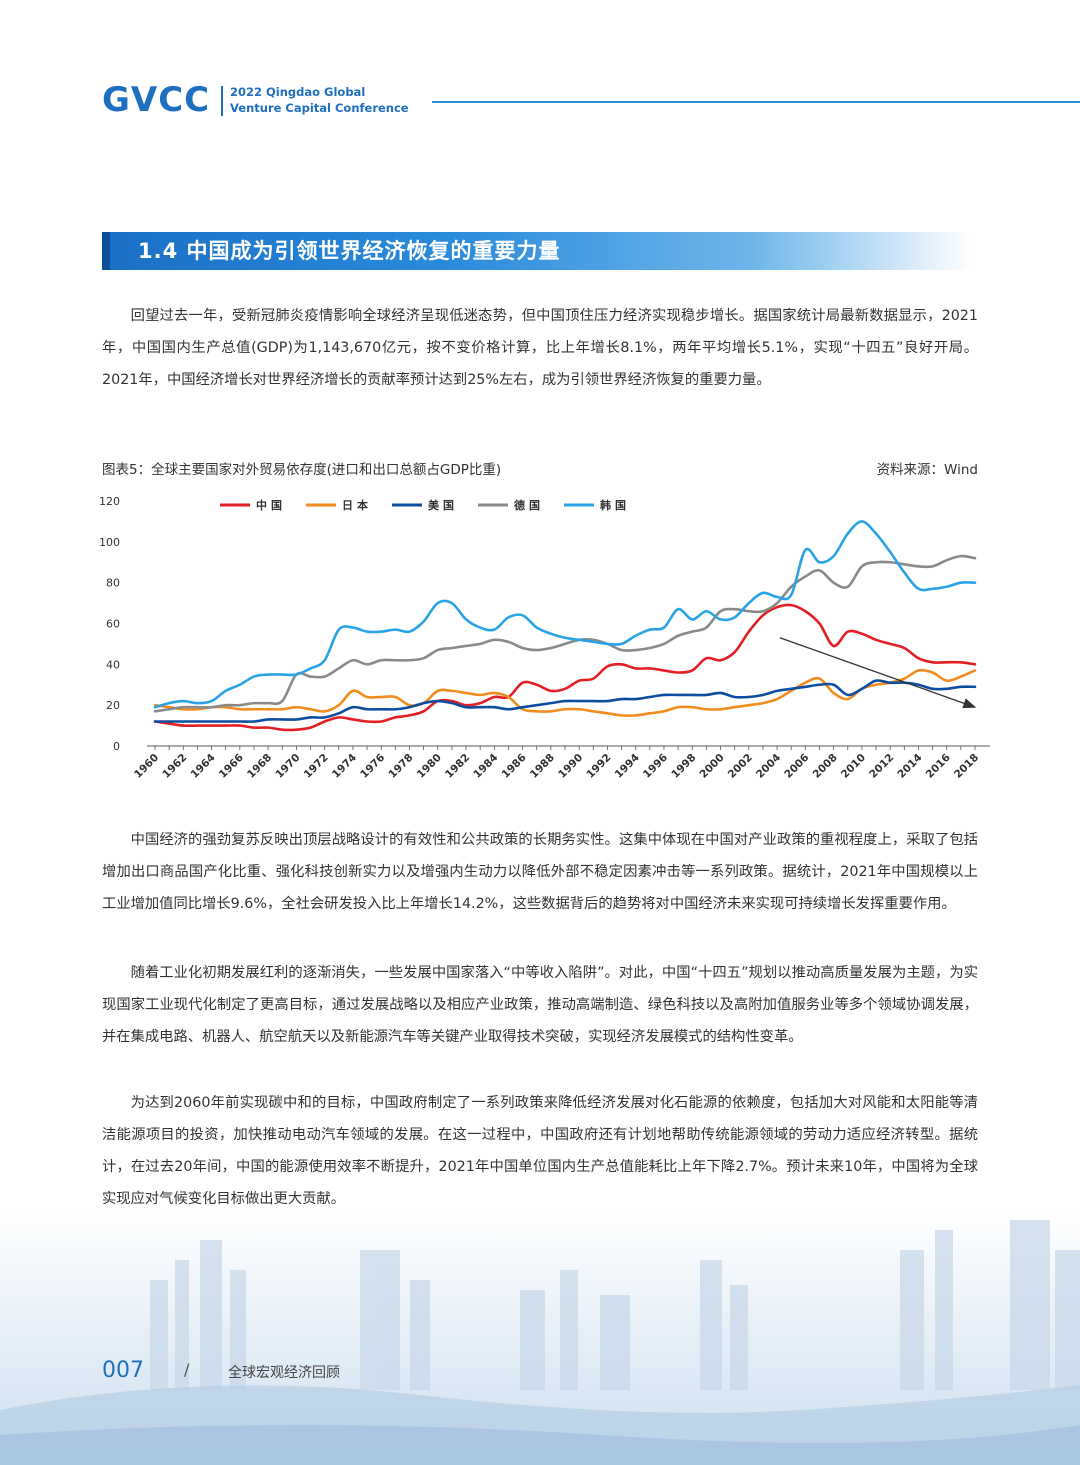 The height and width of the screenshot is (1465, 1080). Describe the element at coordinates (156, 100) in the screenshot. I see `gvcc-logo: GVCC` at that location.